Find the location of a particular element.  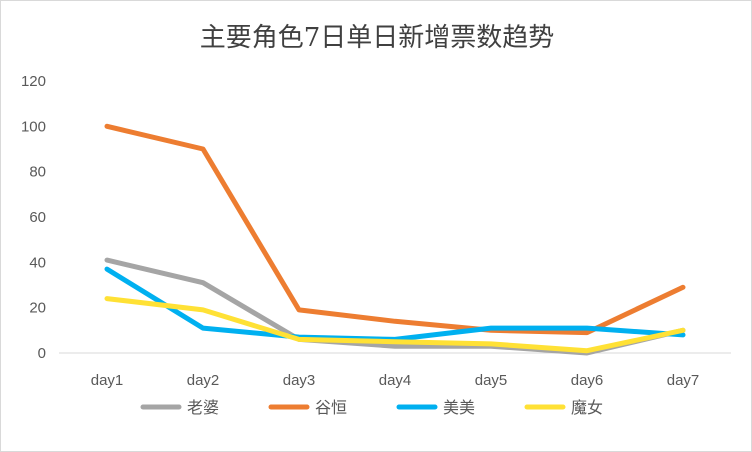

legend-label: 老婆 is located at coordinates (203, 407).